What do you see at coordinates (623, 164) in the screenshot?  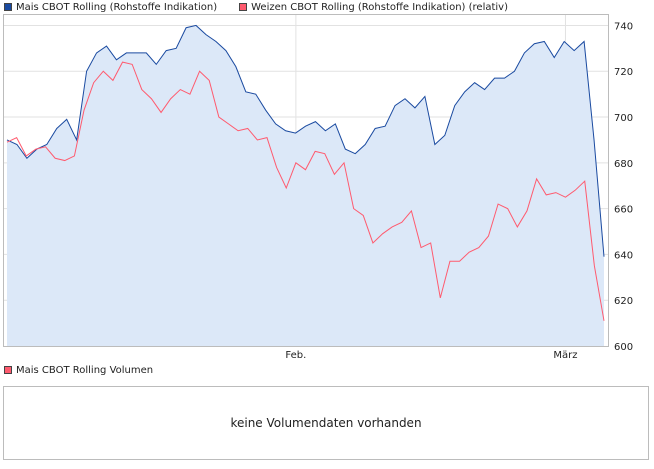 I see `y-tick-label: 680` at bounding box center [623, 164].